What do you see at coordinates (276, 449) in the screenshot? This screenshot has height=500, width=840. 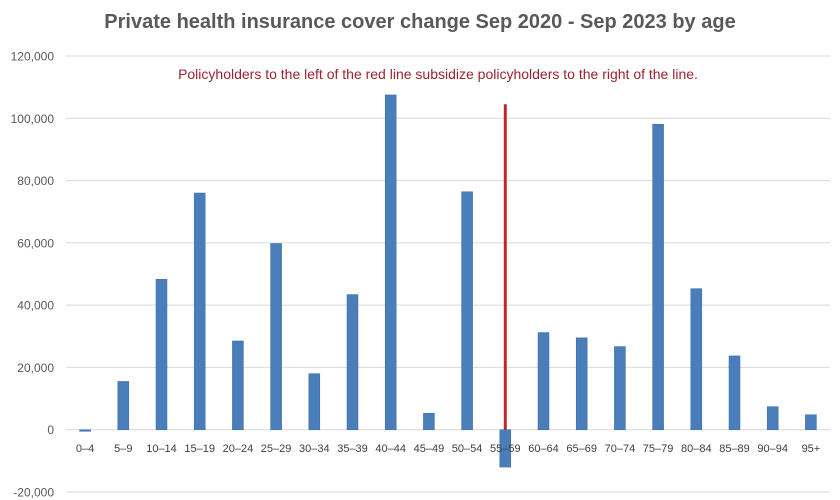 I see `x-tick-label: 25–29` at bounding box center [276, 449].